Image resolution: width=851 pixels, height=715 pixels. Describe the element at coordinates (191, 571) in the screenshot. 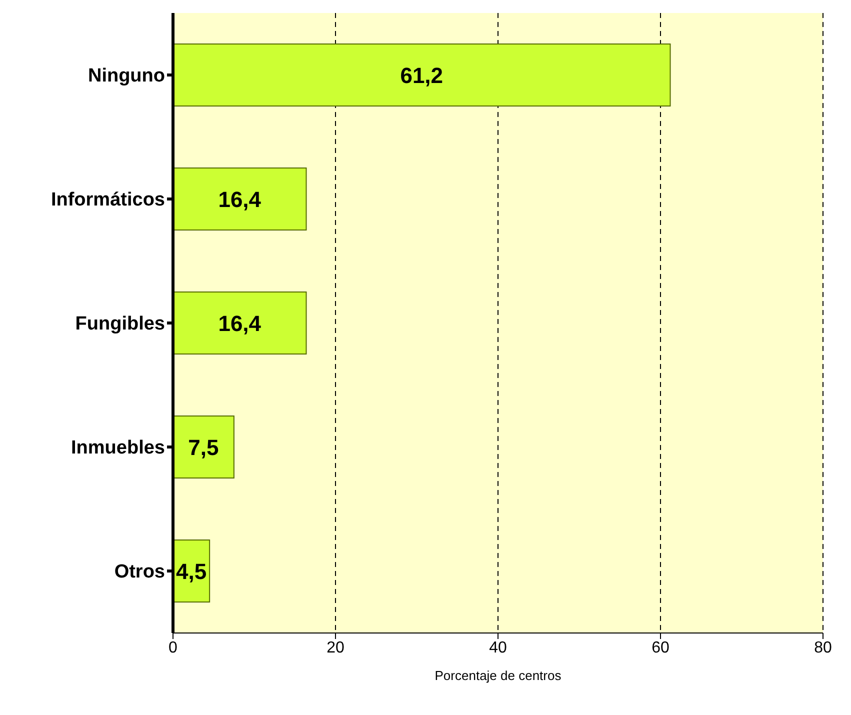

I see `data-label: 4,5` at that location.